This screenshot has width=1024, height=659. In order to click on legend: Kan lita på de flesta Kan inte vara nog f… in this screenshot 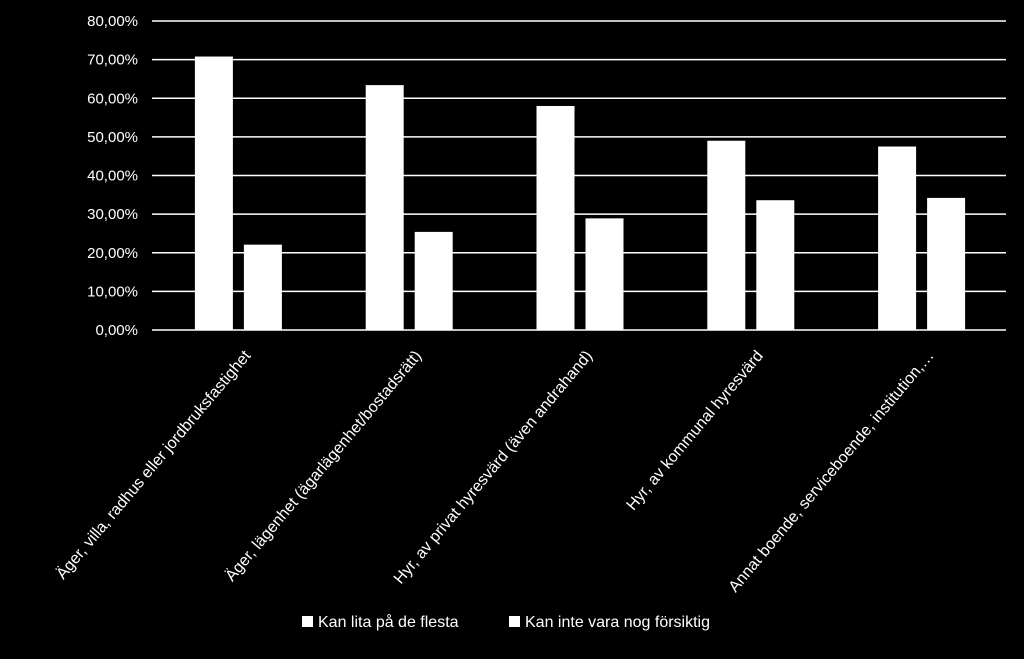, I will do `click(506, 622)`.